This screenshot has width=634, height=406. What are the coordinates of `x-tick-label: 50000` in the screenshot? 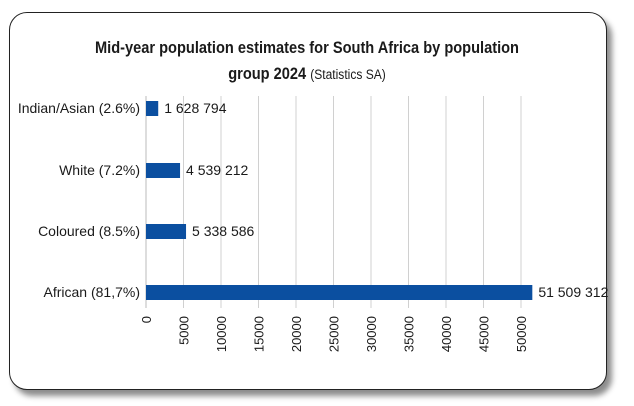 It's located at (521, 334).